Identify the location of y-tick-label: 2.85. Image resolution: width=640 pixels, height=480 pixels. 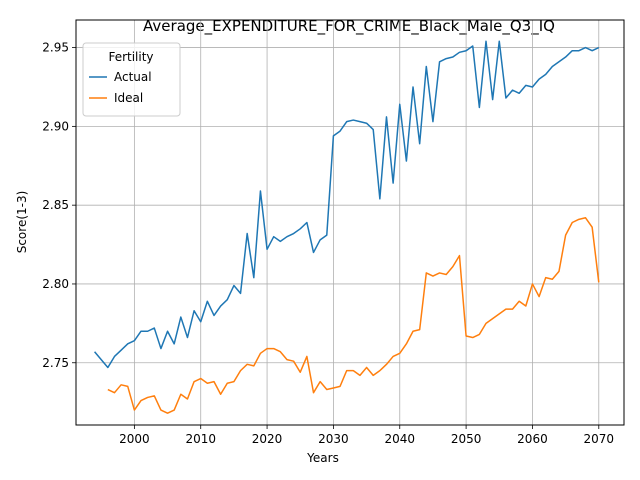
(55, 205).